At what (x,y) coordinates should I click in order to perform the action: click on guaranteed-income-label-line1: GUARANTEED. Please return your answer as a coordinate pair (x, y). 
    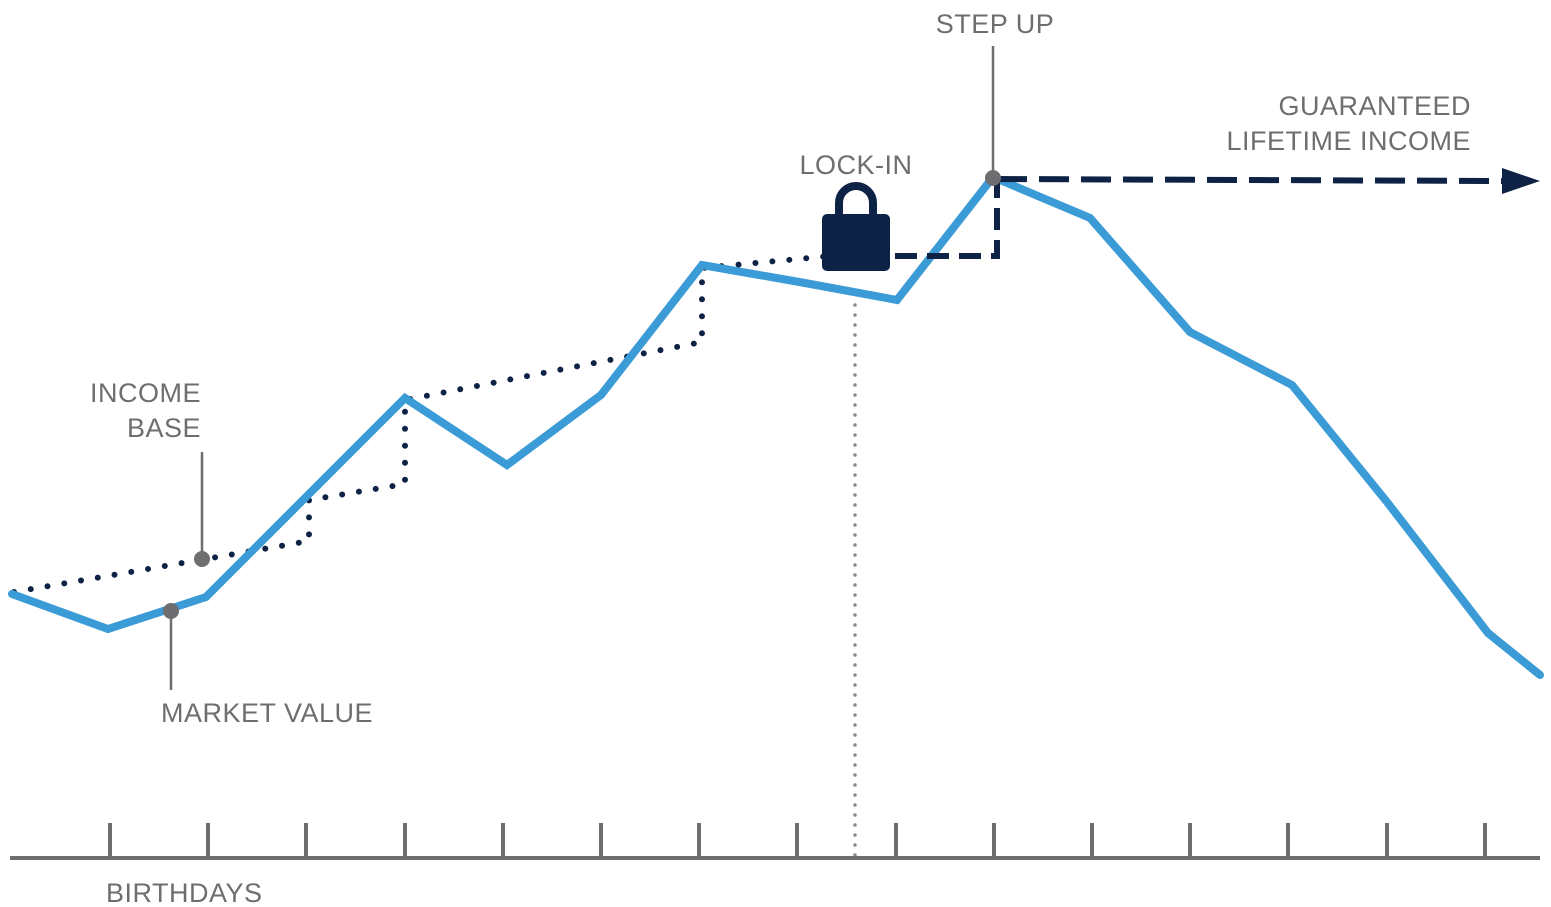
    Looking at the image, I should click on (1374, 106).